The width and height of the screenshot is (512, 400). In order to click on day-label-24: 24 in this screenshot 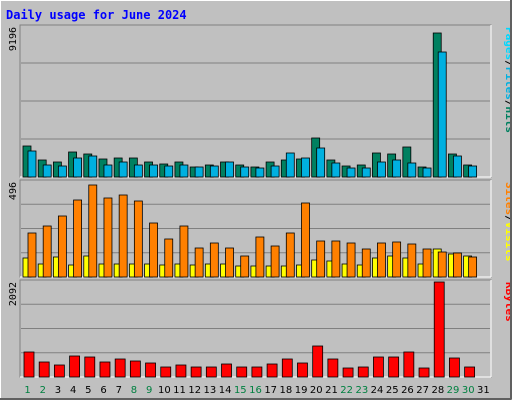, I will do `click(377, 390)`.